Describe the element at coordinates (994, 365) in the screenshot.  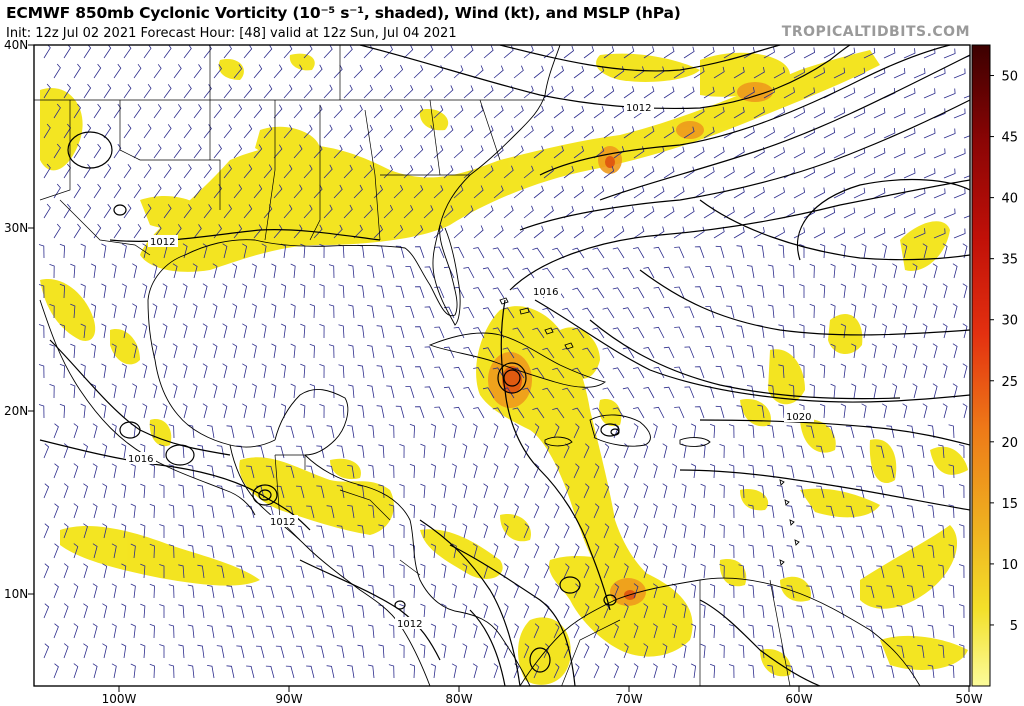
I see `colorbar: 50 45 40 35 30 25 20 15 10 5` at that location.